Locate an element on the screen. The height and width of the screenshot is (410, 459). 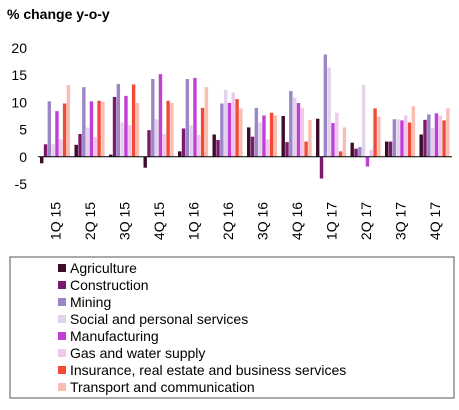
chart-title: % change y-o-y is located at coordinates (58, 14).